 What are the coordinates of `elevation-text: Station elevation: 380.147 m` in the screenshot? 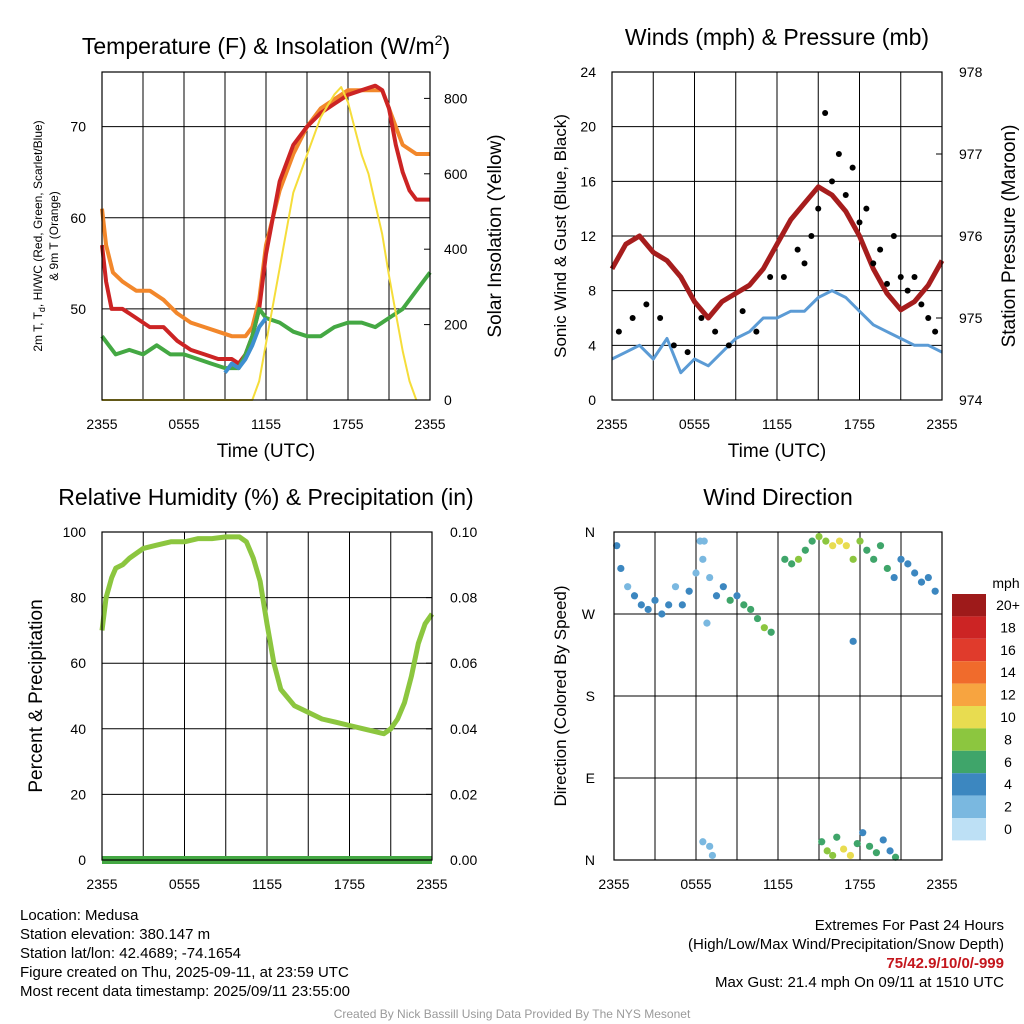 It's located at (115, 934).